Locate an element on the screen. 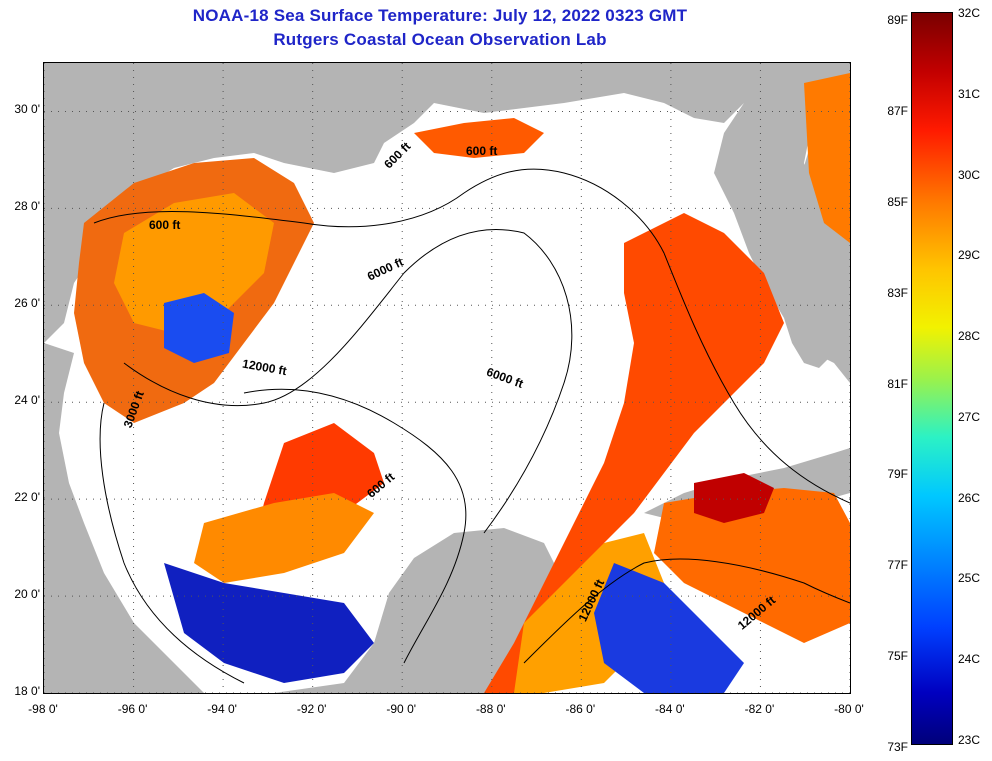 The width and height of the screenshot is (992, 761). colorbar-celsius-label: 27C is located at coordinates (969, 416).